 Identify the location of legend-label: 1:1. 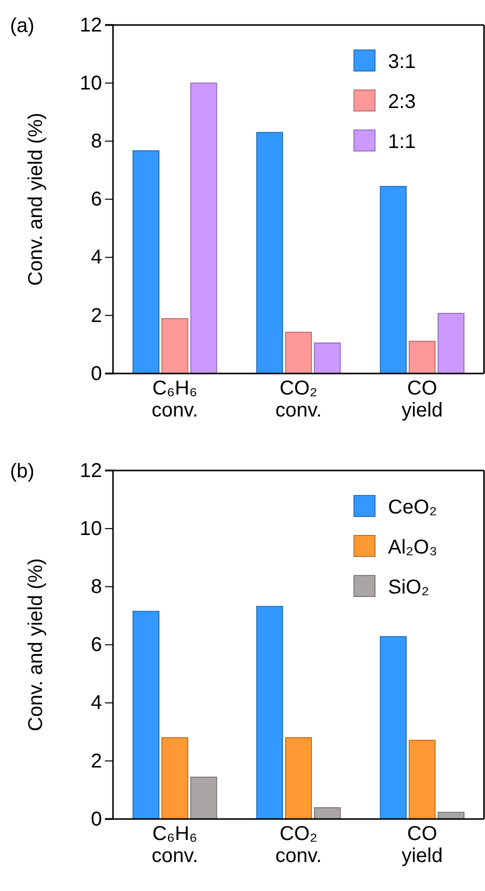
(402, 142).